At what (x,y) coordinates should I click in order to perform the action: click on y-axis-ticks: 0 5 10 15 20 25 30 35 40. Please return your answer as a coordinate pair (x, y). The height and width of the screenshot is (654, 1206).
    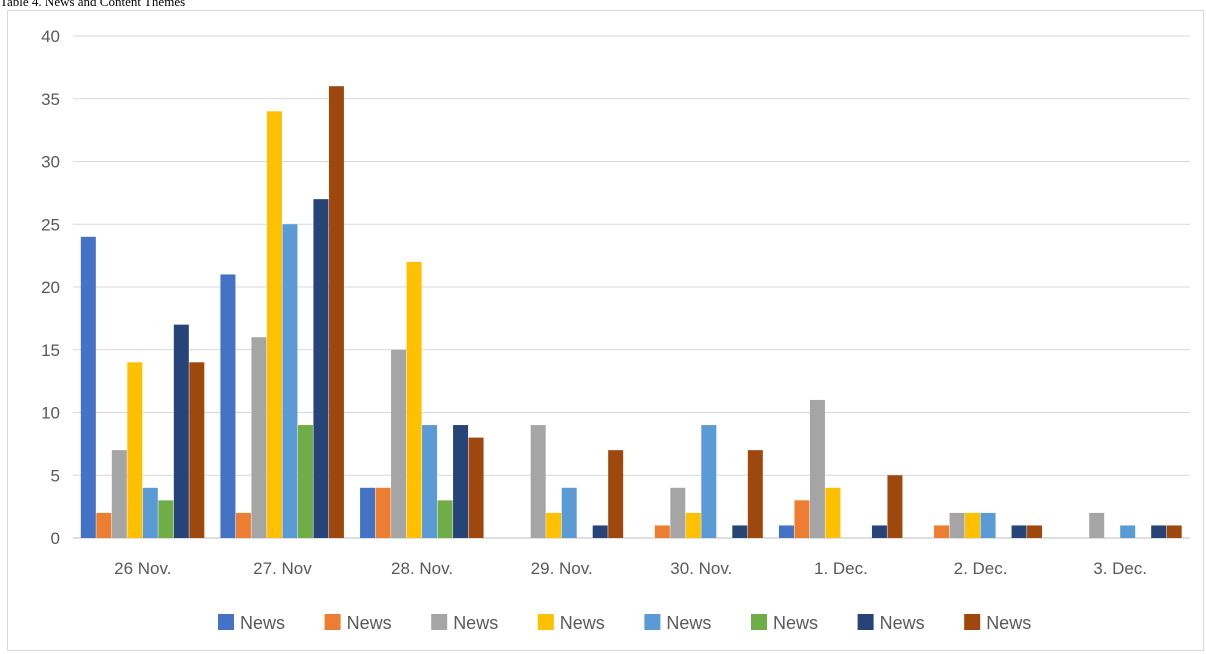
    Looking at the image, I should click on (50, 287).